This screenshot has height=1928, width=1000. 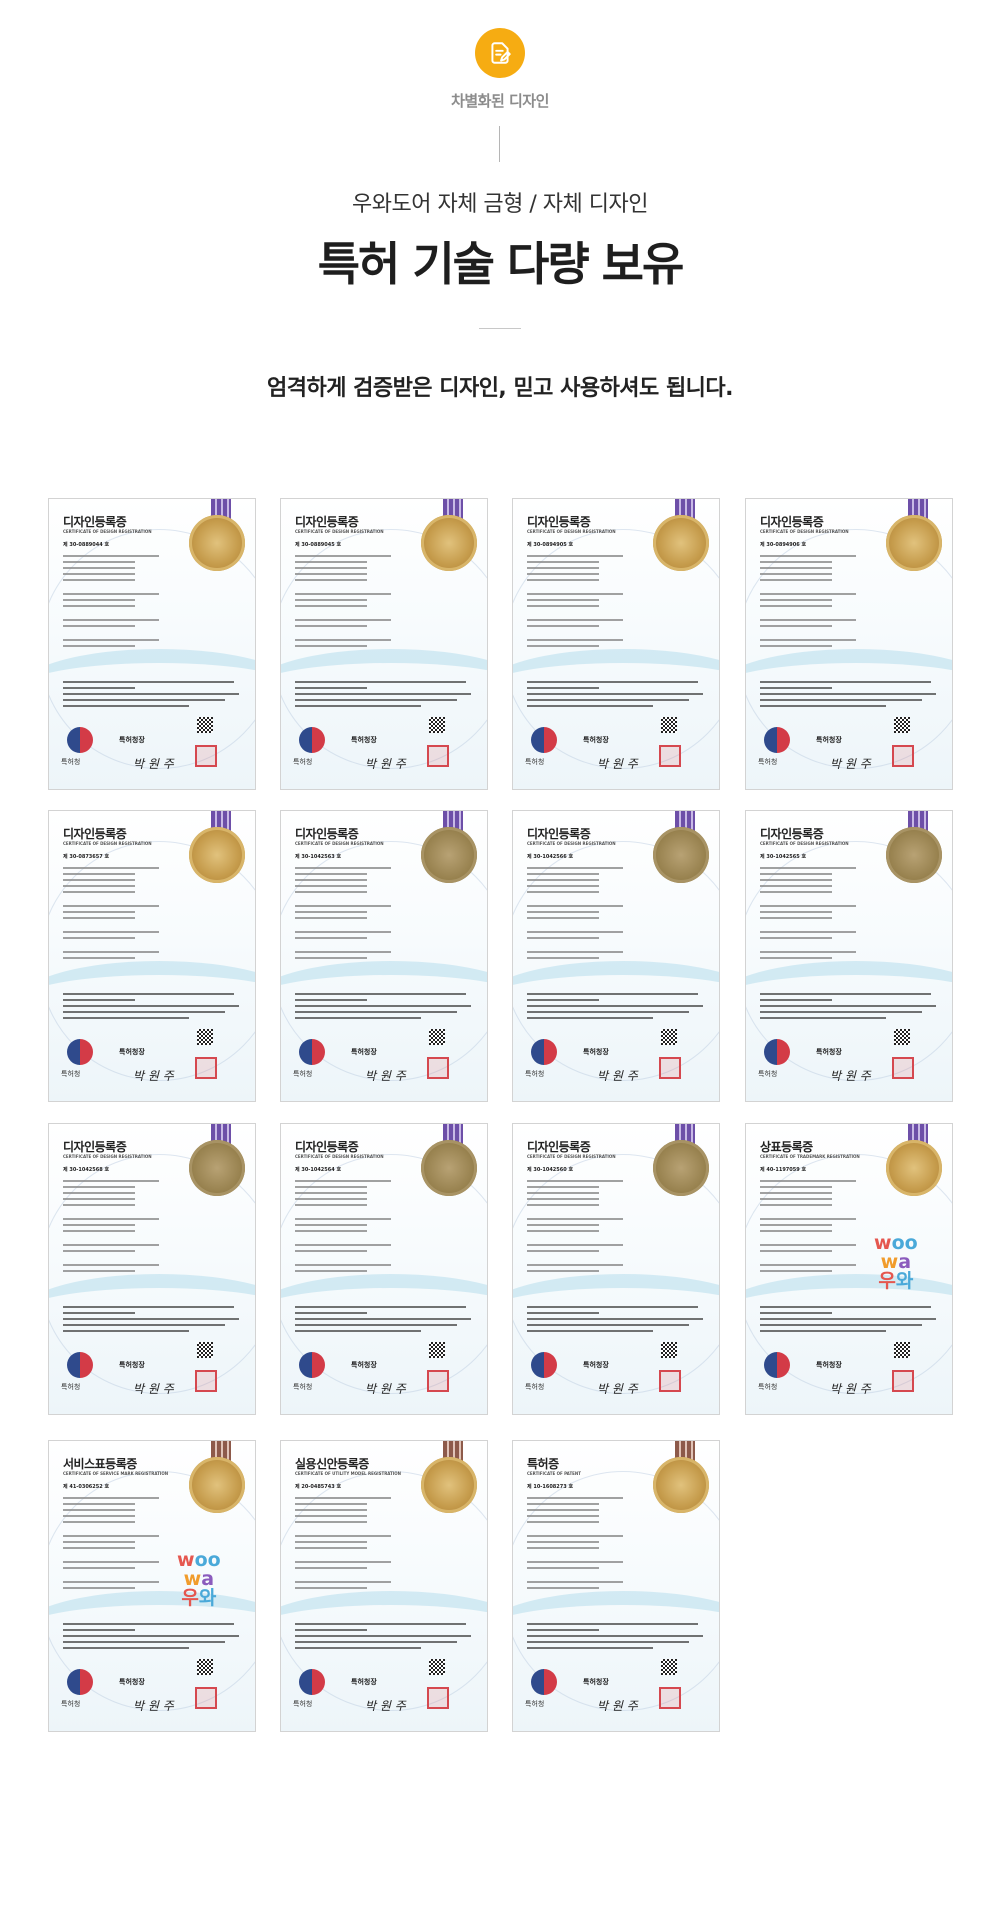 I want to click on certificate-number: 제 10-1608273 호, so click(x=550, y=1487).